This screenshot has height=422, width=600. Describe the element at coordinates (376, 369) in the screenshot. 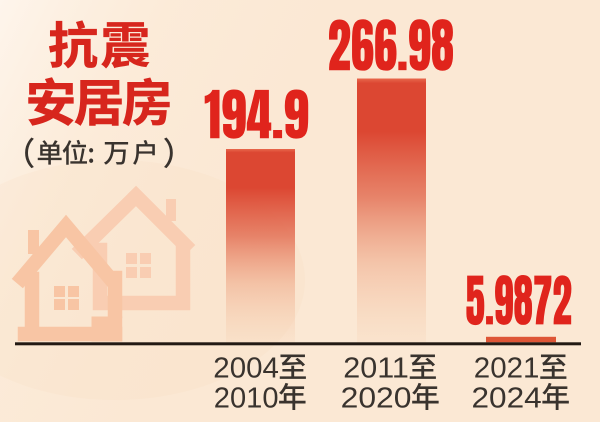

I see `svg-text: 2011` at that location.